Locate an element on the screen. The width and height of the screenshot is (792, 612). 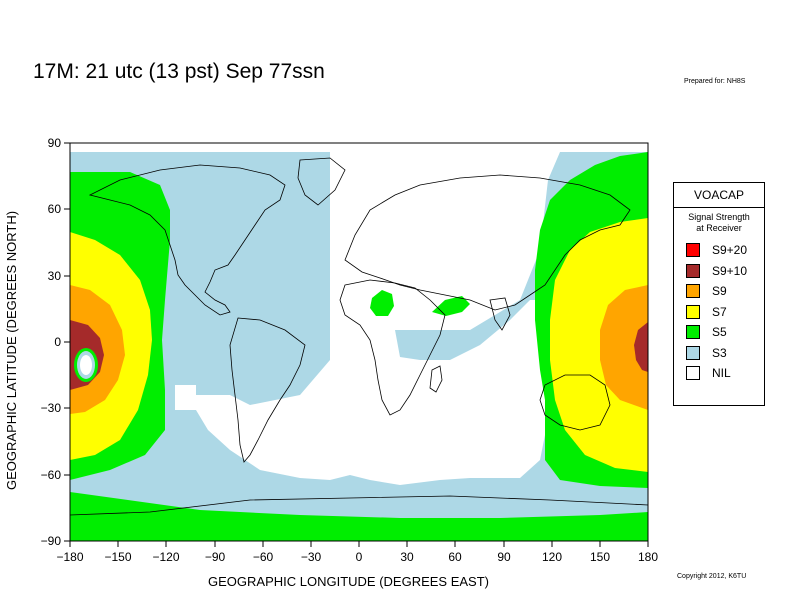
legend-item: S7 is located at coordinates (725, 312).